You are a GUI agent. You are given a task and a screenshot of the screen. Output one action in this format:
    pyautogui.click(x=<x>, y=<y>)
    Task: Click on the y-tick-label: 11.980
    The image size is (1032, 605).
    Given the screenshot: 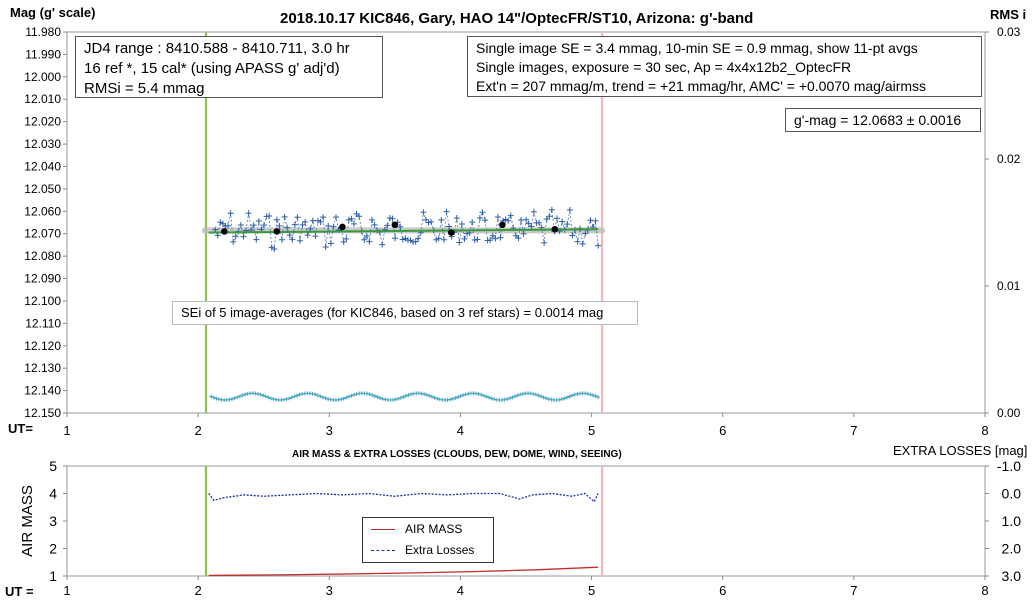 What is the action you would take?
    pyautogui.click(x=43, y=32)
    